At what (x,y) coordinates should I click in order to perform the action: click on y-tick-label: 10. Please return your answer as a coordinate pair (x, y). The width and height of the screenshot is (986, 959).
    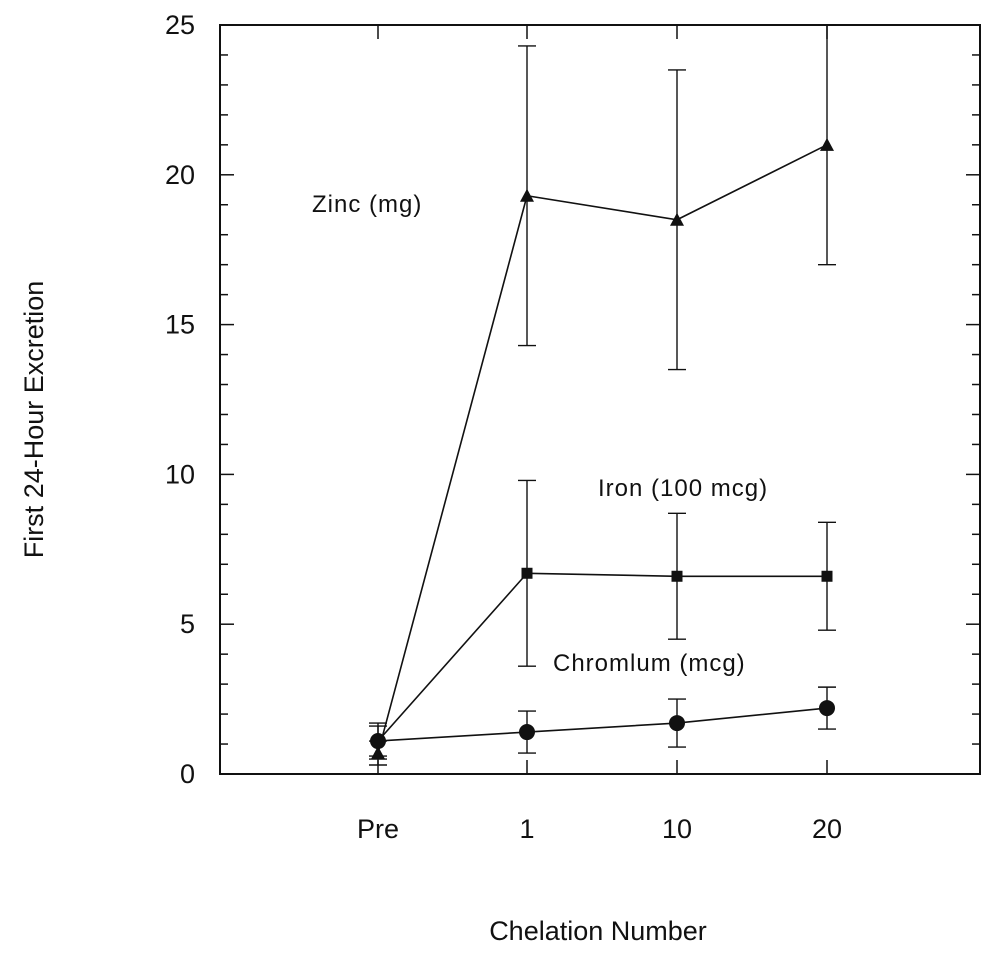
    Looking at the image, I should click on (180, 474).